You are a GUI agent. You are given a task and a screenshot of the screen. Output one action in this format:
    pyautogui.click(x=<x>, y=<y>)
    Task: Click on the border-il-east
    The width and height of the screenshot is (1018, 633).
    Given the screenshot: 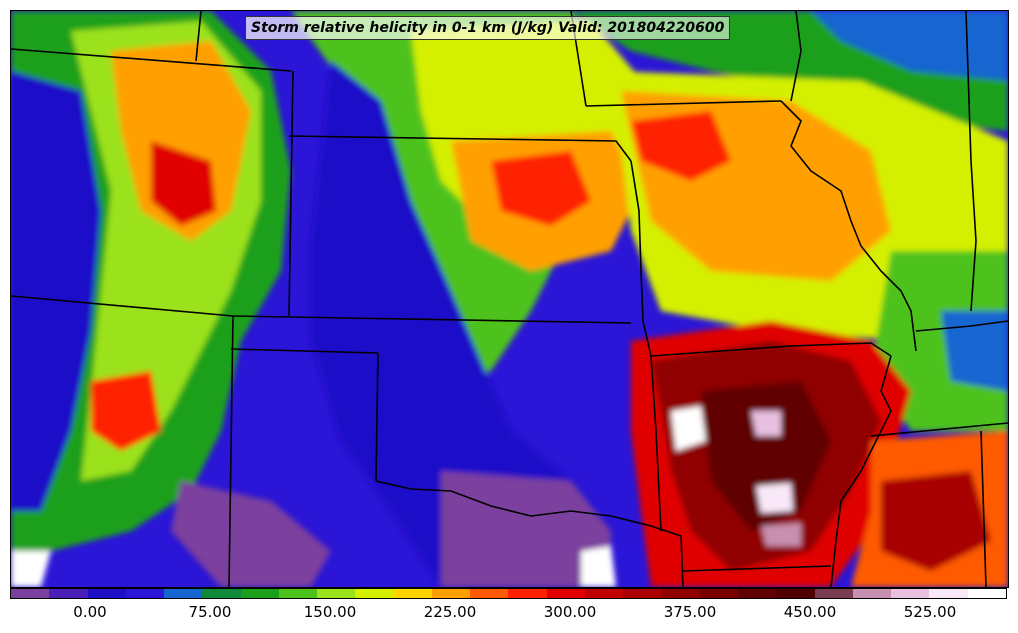 What is the action you would take?
    pyautogui.click(x=888, y=298)
    